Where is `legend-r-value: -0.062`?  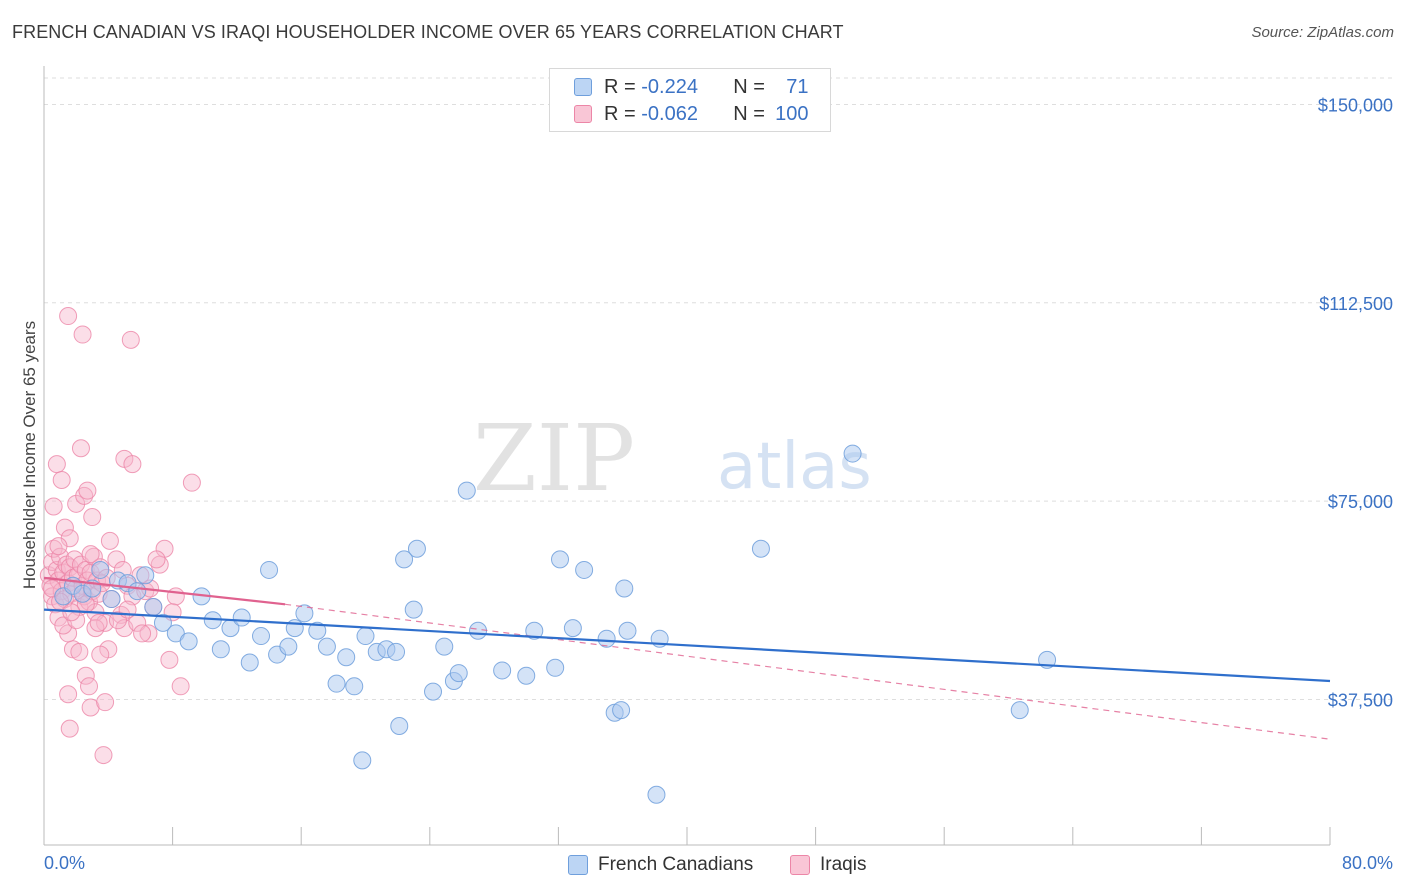 legend-r-value: -0.062 is located at coordinates (669, 113).